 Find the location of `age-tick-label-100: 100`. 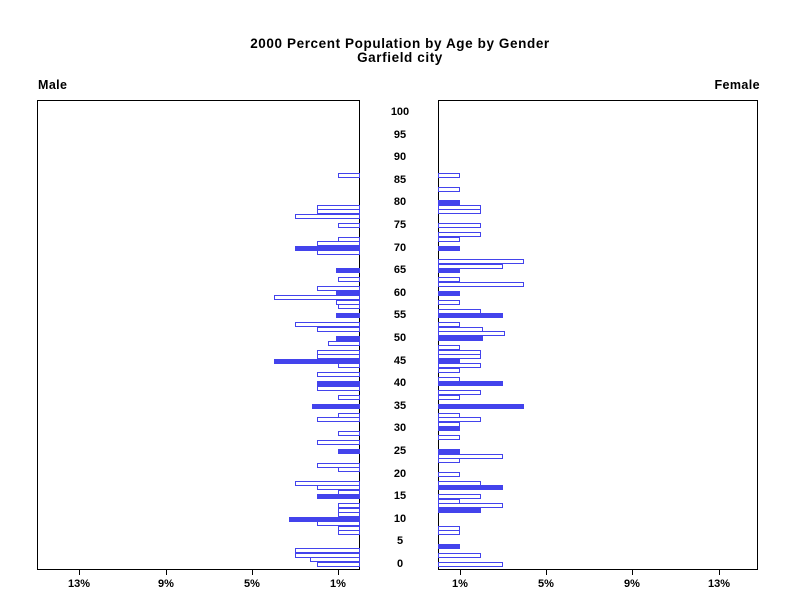

age-tick-label-100: 100 is located at coordinates (400, 112).